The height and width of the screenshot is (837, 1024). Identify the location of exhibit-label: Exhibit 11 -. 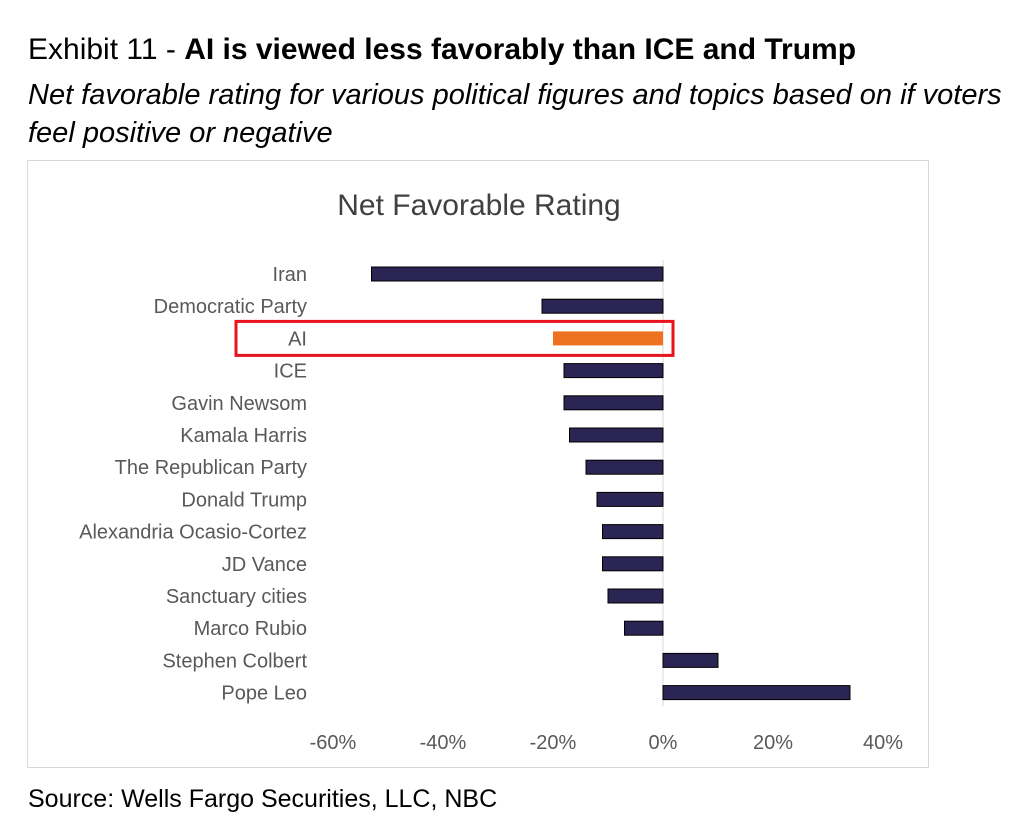
(106, 49).